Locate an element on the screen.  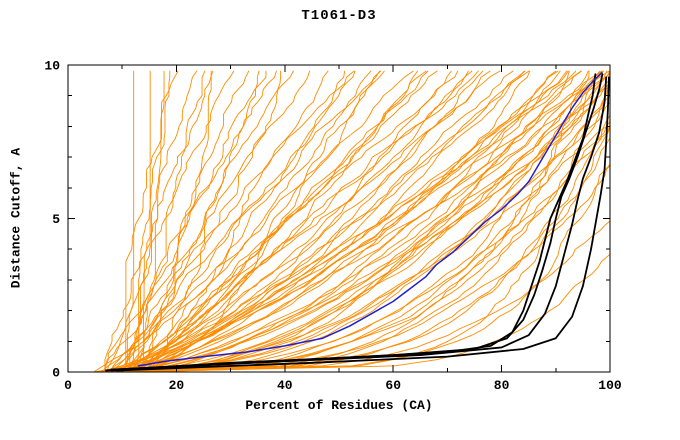
svg-text: 80 is located at coordinates (502, 385).